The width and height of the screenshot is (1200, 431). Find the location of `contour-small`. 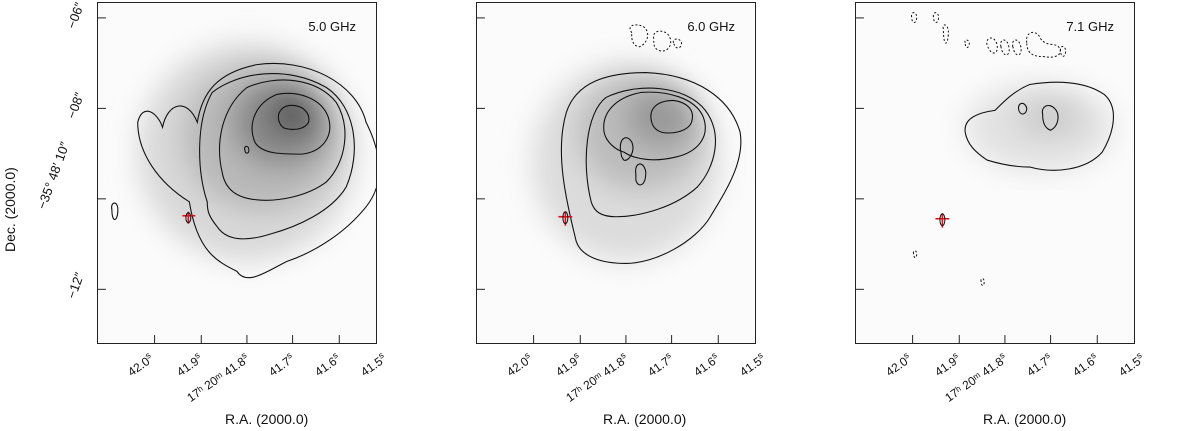

contour-small is located at coordinates (247, 149).